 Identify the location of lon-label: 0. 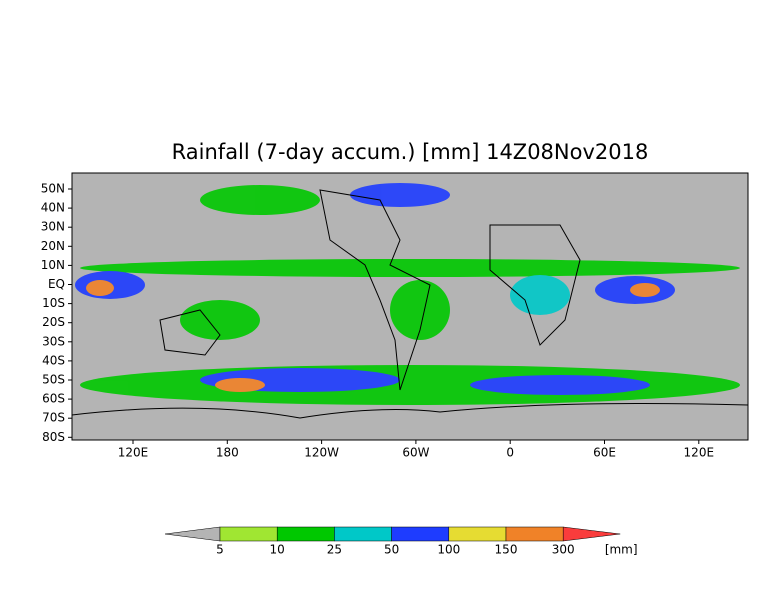
(510, 453).